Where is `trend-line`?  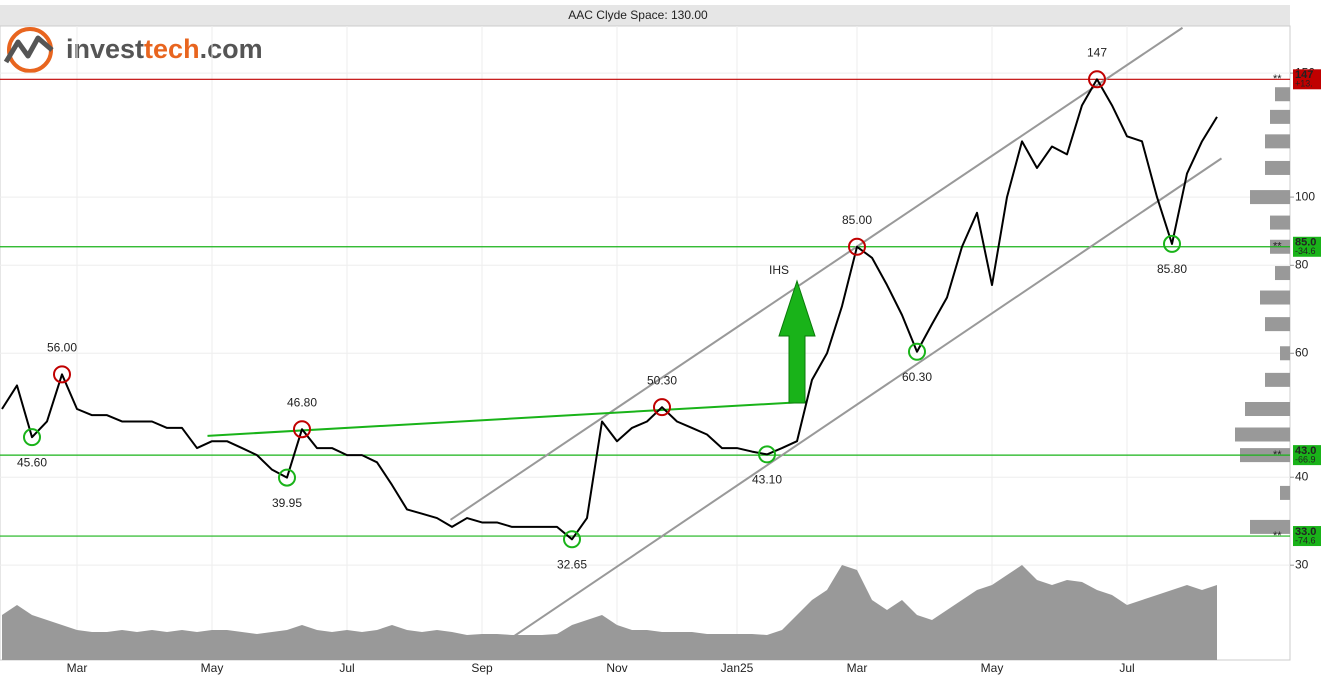
trend-line is located at coordinates (507, 418).